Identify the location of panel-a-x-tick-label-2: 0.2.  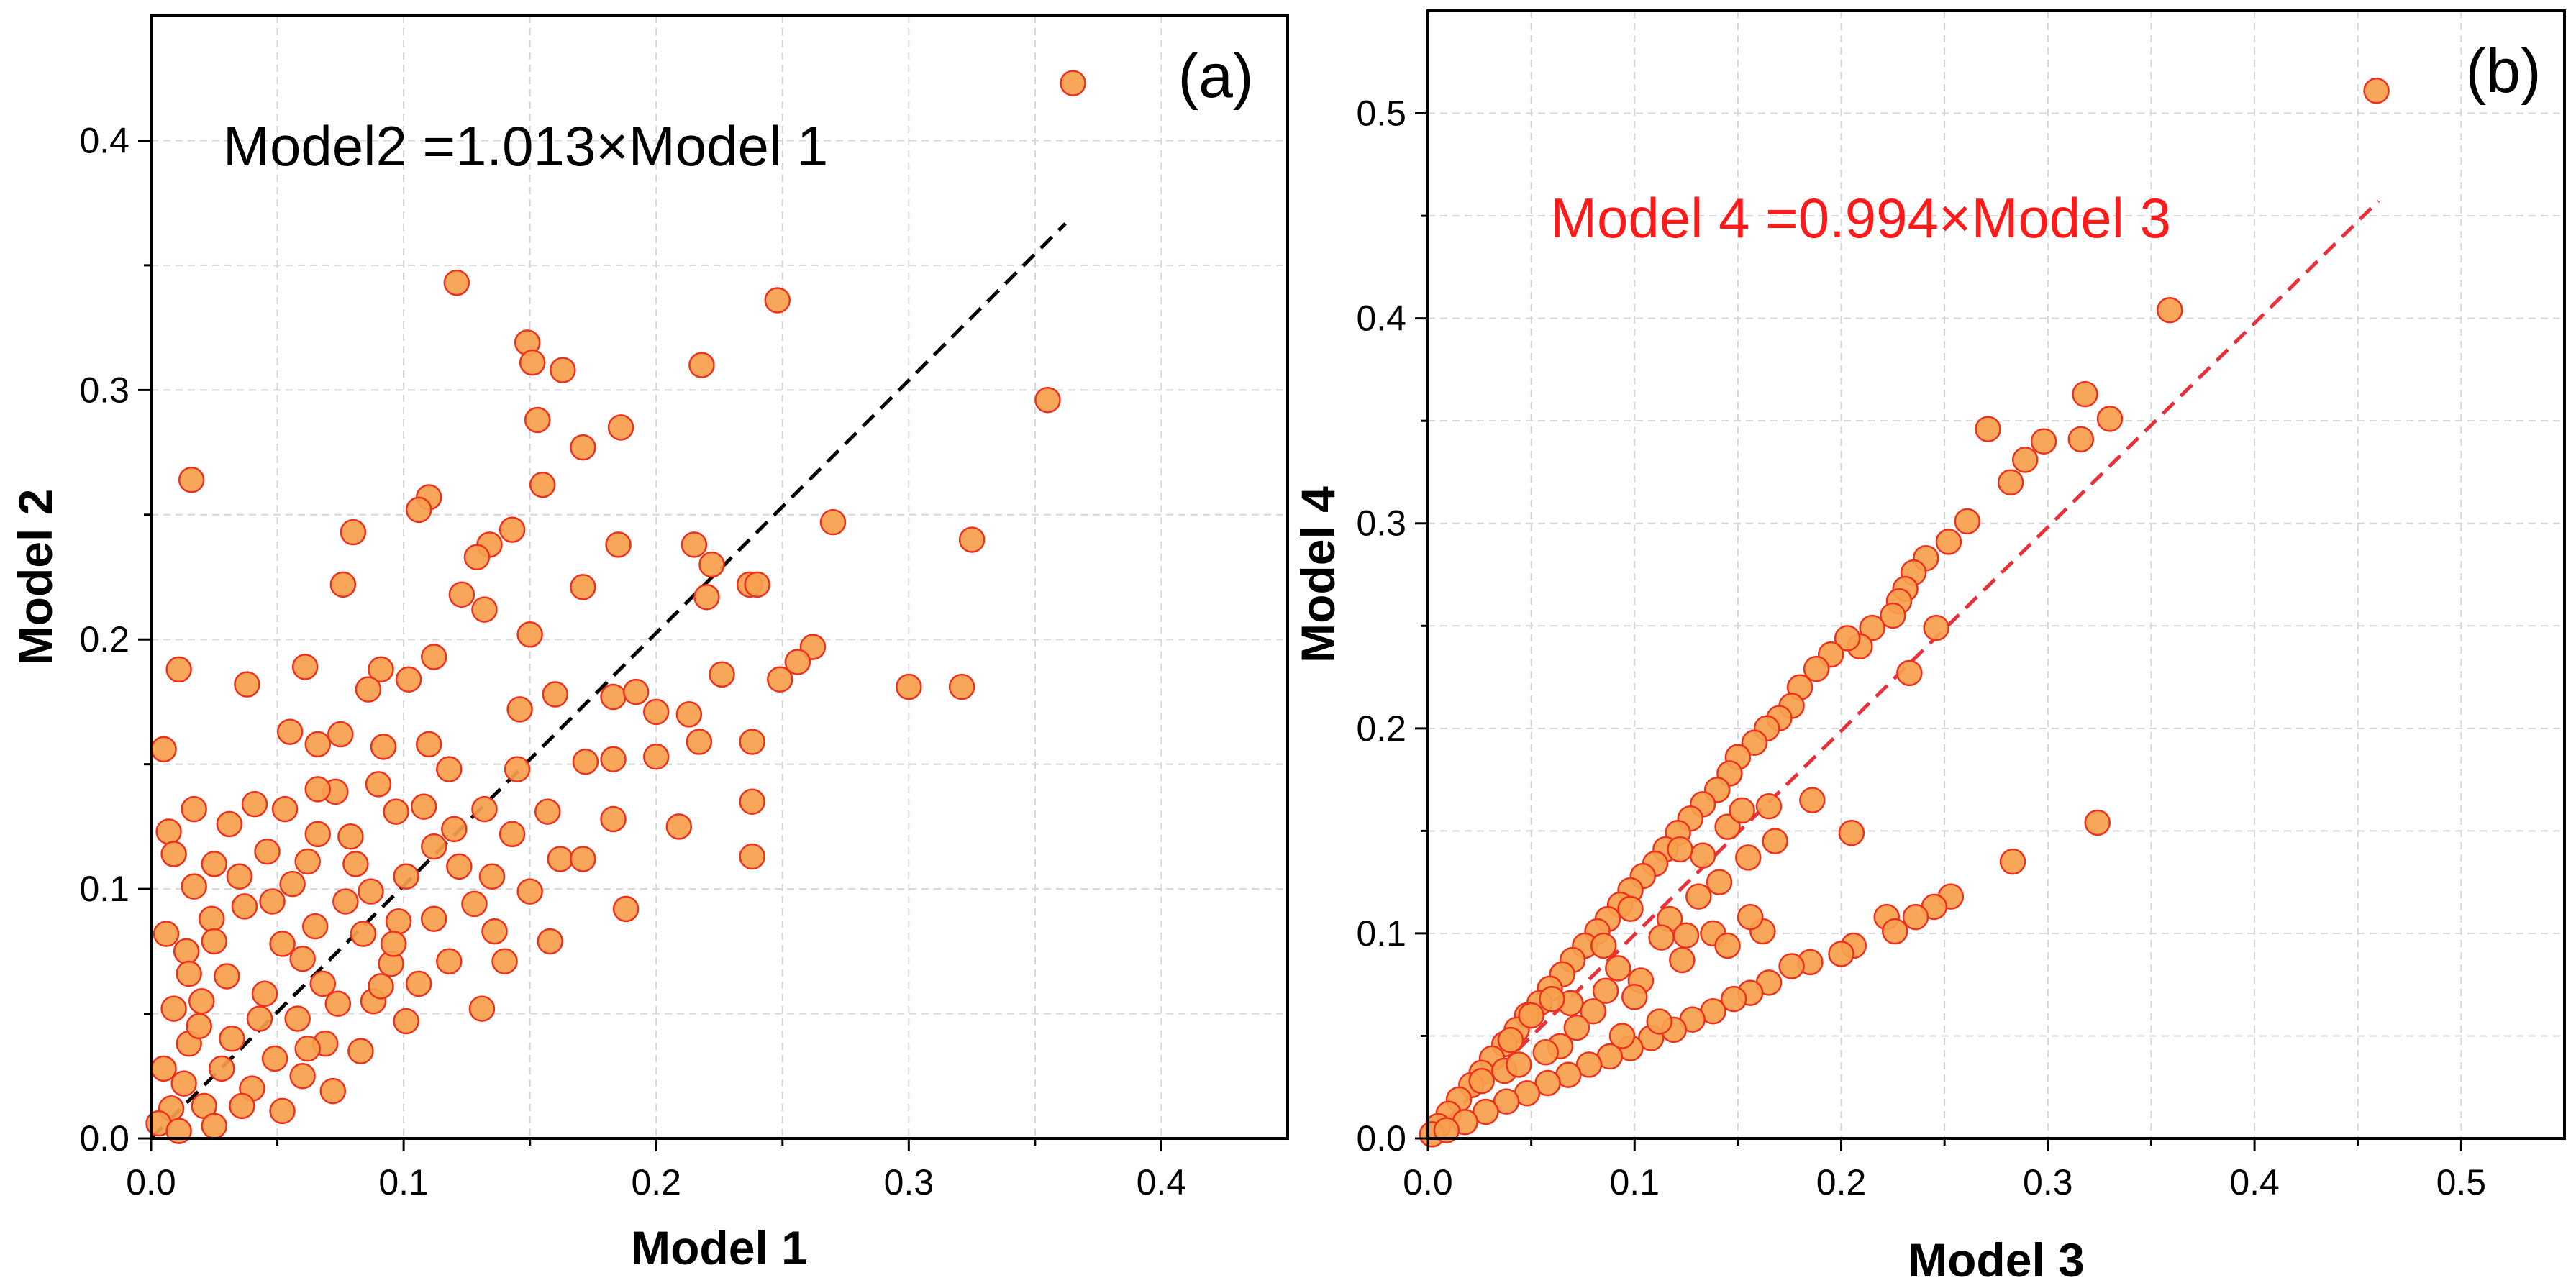
(656, 1182).